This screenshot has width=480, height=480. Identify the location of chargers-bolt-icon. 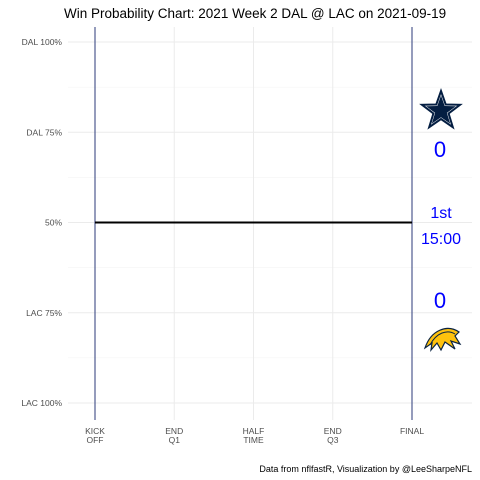
(442, 339).